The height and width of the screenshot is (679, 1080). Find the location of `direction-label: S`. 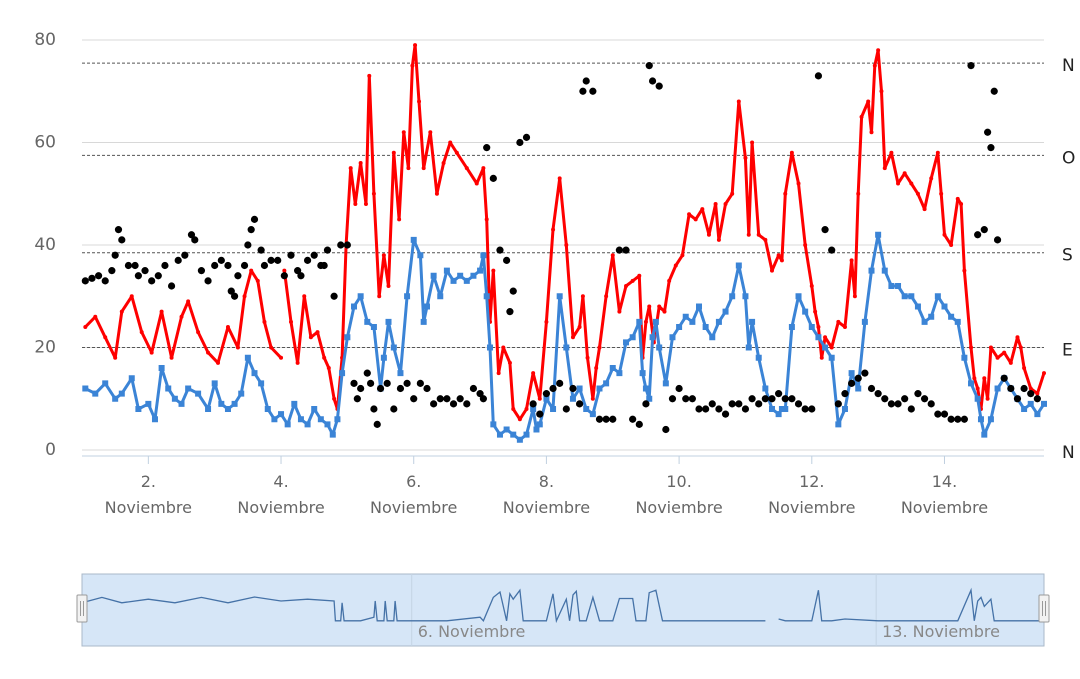

direction-label: S is located at coordinates (1067, 256).